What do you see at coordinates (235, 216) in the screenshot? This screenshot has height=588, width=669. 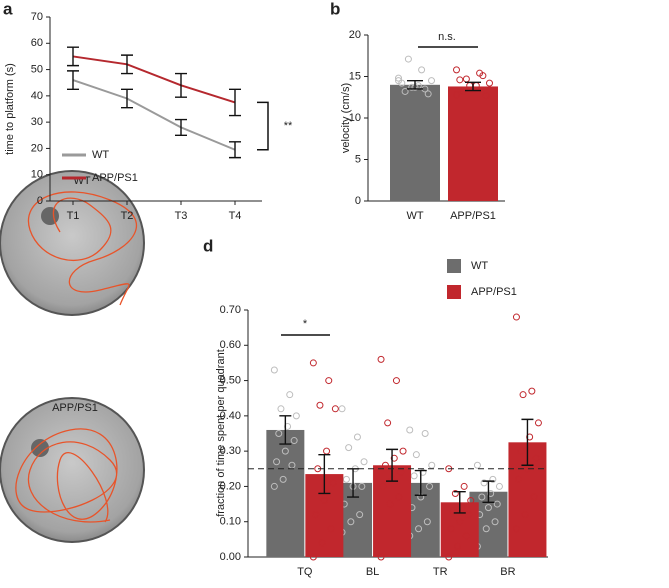 I see `x-tick-label: T4` at bounding box center [235, 216].